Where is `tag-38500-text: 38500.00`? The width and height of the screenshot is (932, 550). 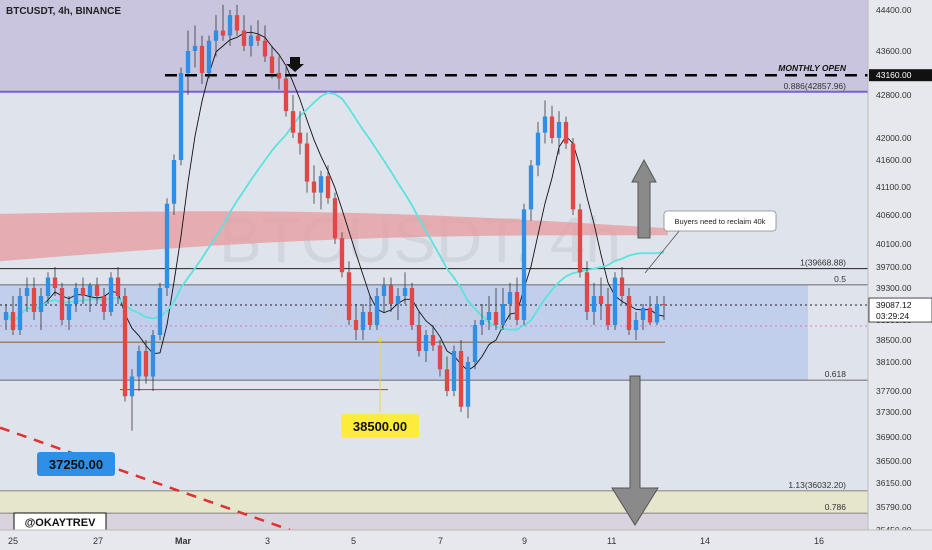 tag-38500-text: 38500.00 is located at coordinates (380, 426).